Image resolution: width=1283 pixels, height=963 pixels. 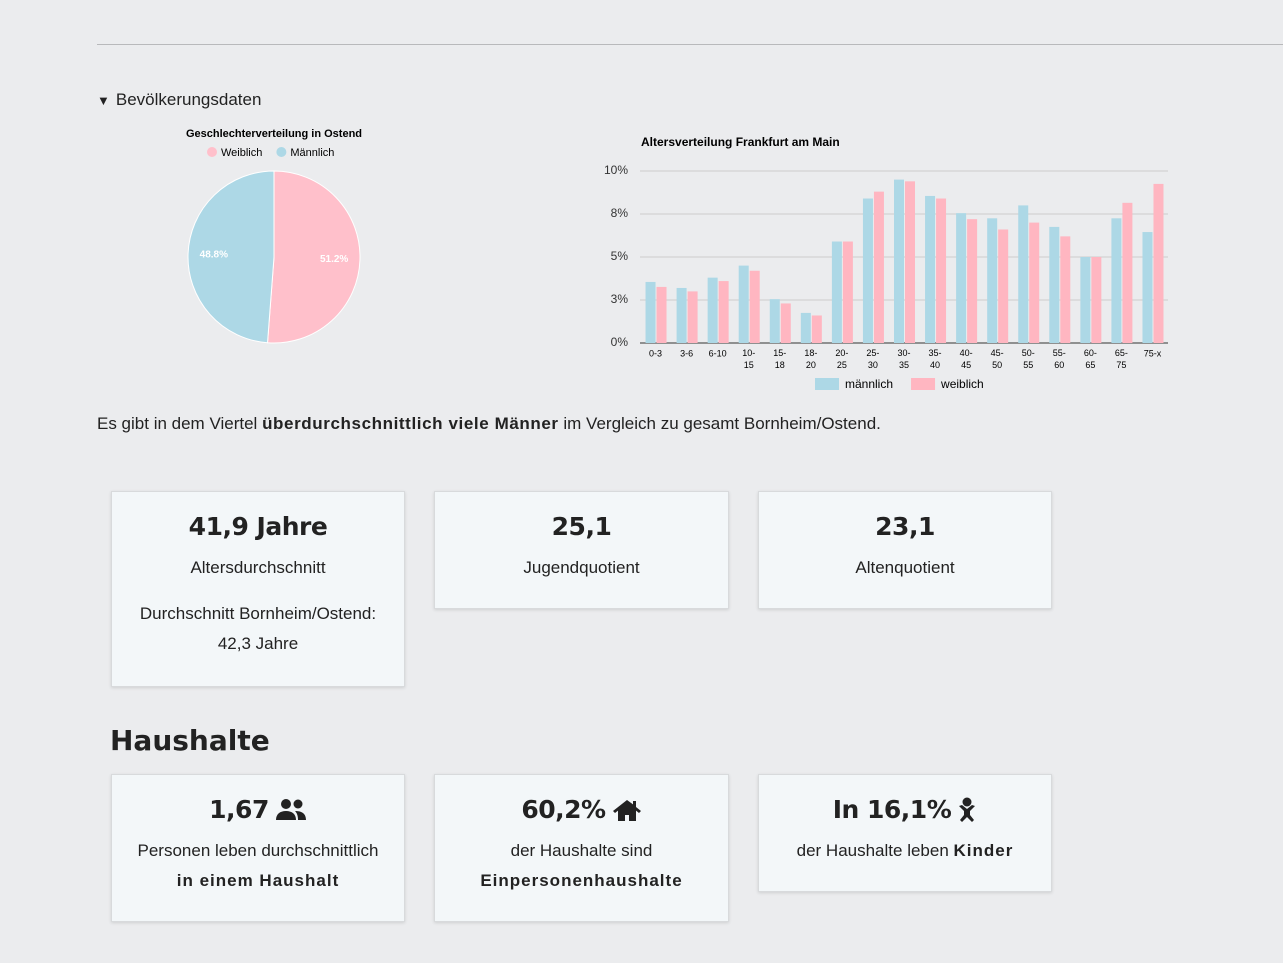 I want to click on household-card: In 16,1% der Haushalte leben Kinder, so click(x=905, y=833).